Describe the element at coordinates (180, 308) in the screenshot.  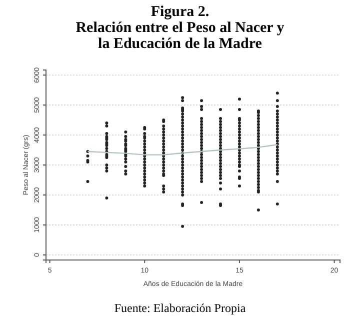
I see `source-note: Fuente: Elaboración Propia` at that location.